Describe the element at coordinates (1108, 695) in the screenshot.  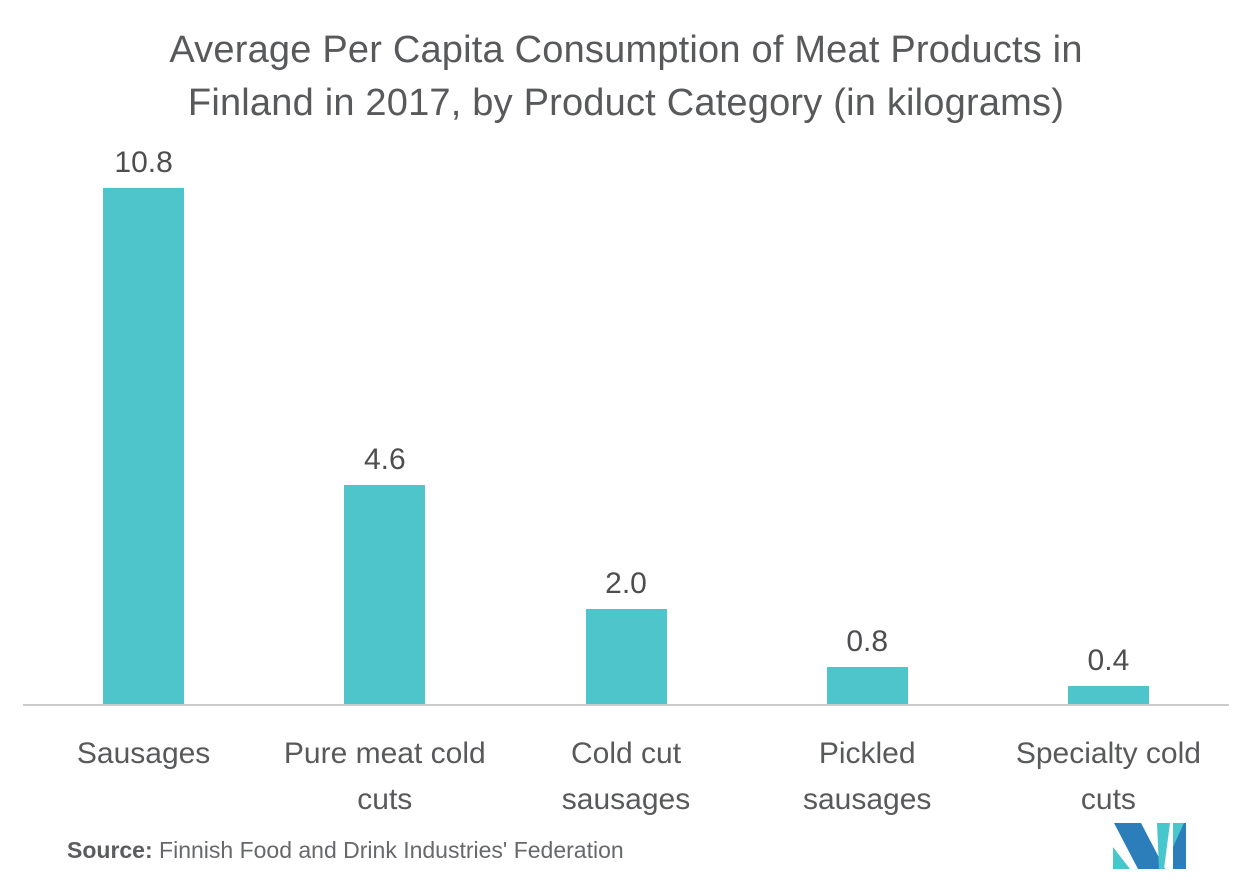
I see `bar-specialty-cold-cuts` at that location.